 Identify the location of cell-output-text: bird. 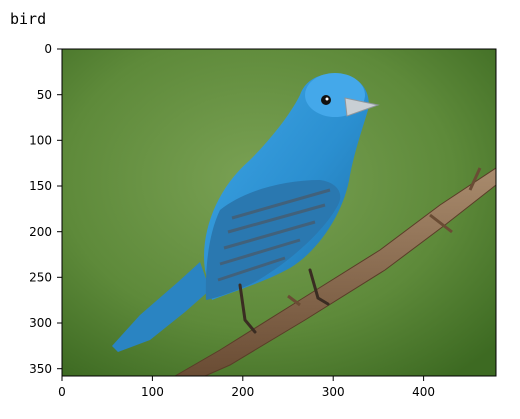
(28, 19).